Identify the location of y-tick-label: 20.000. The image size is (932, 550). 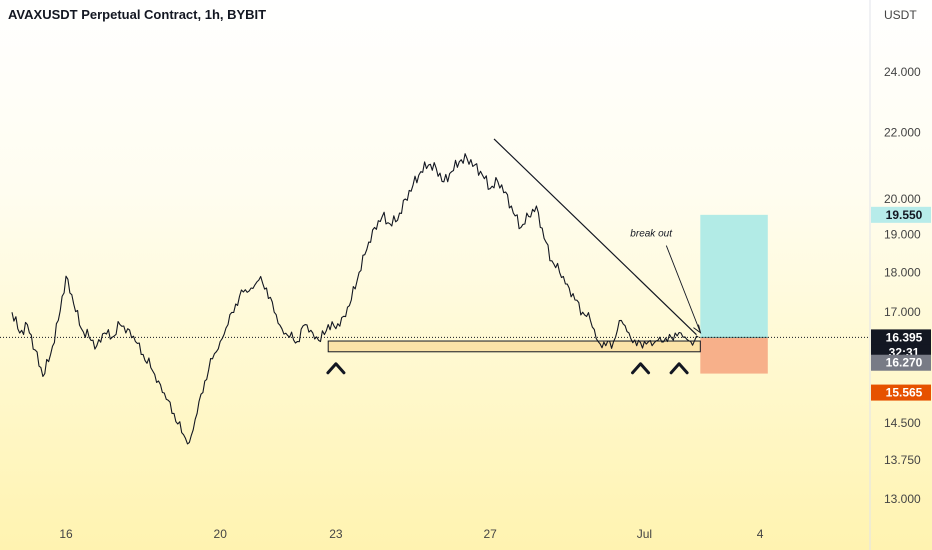
(902, 199).